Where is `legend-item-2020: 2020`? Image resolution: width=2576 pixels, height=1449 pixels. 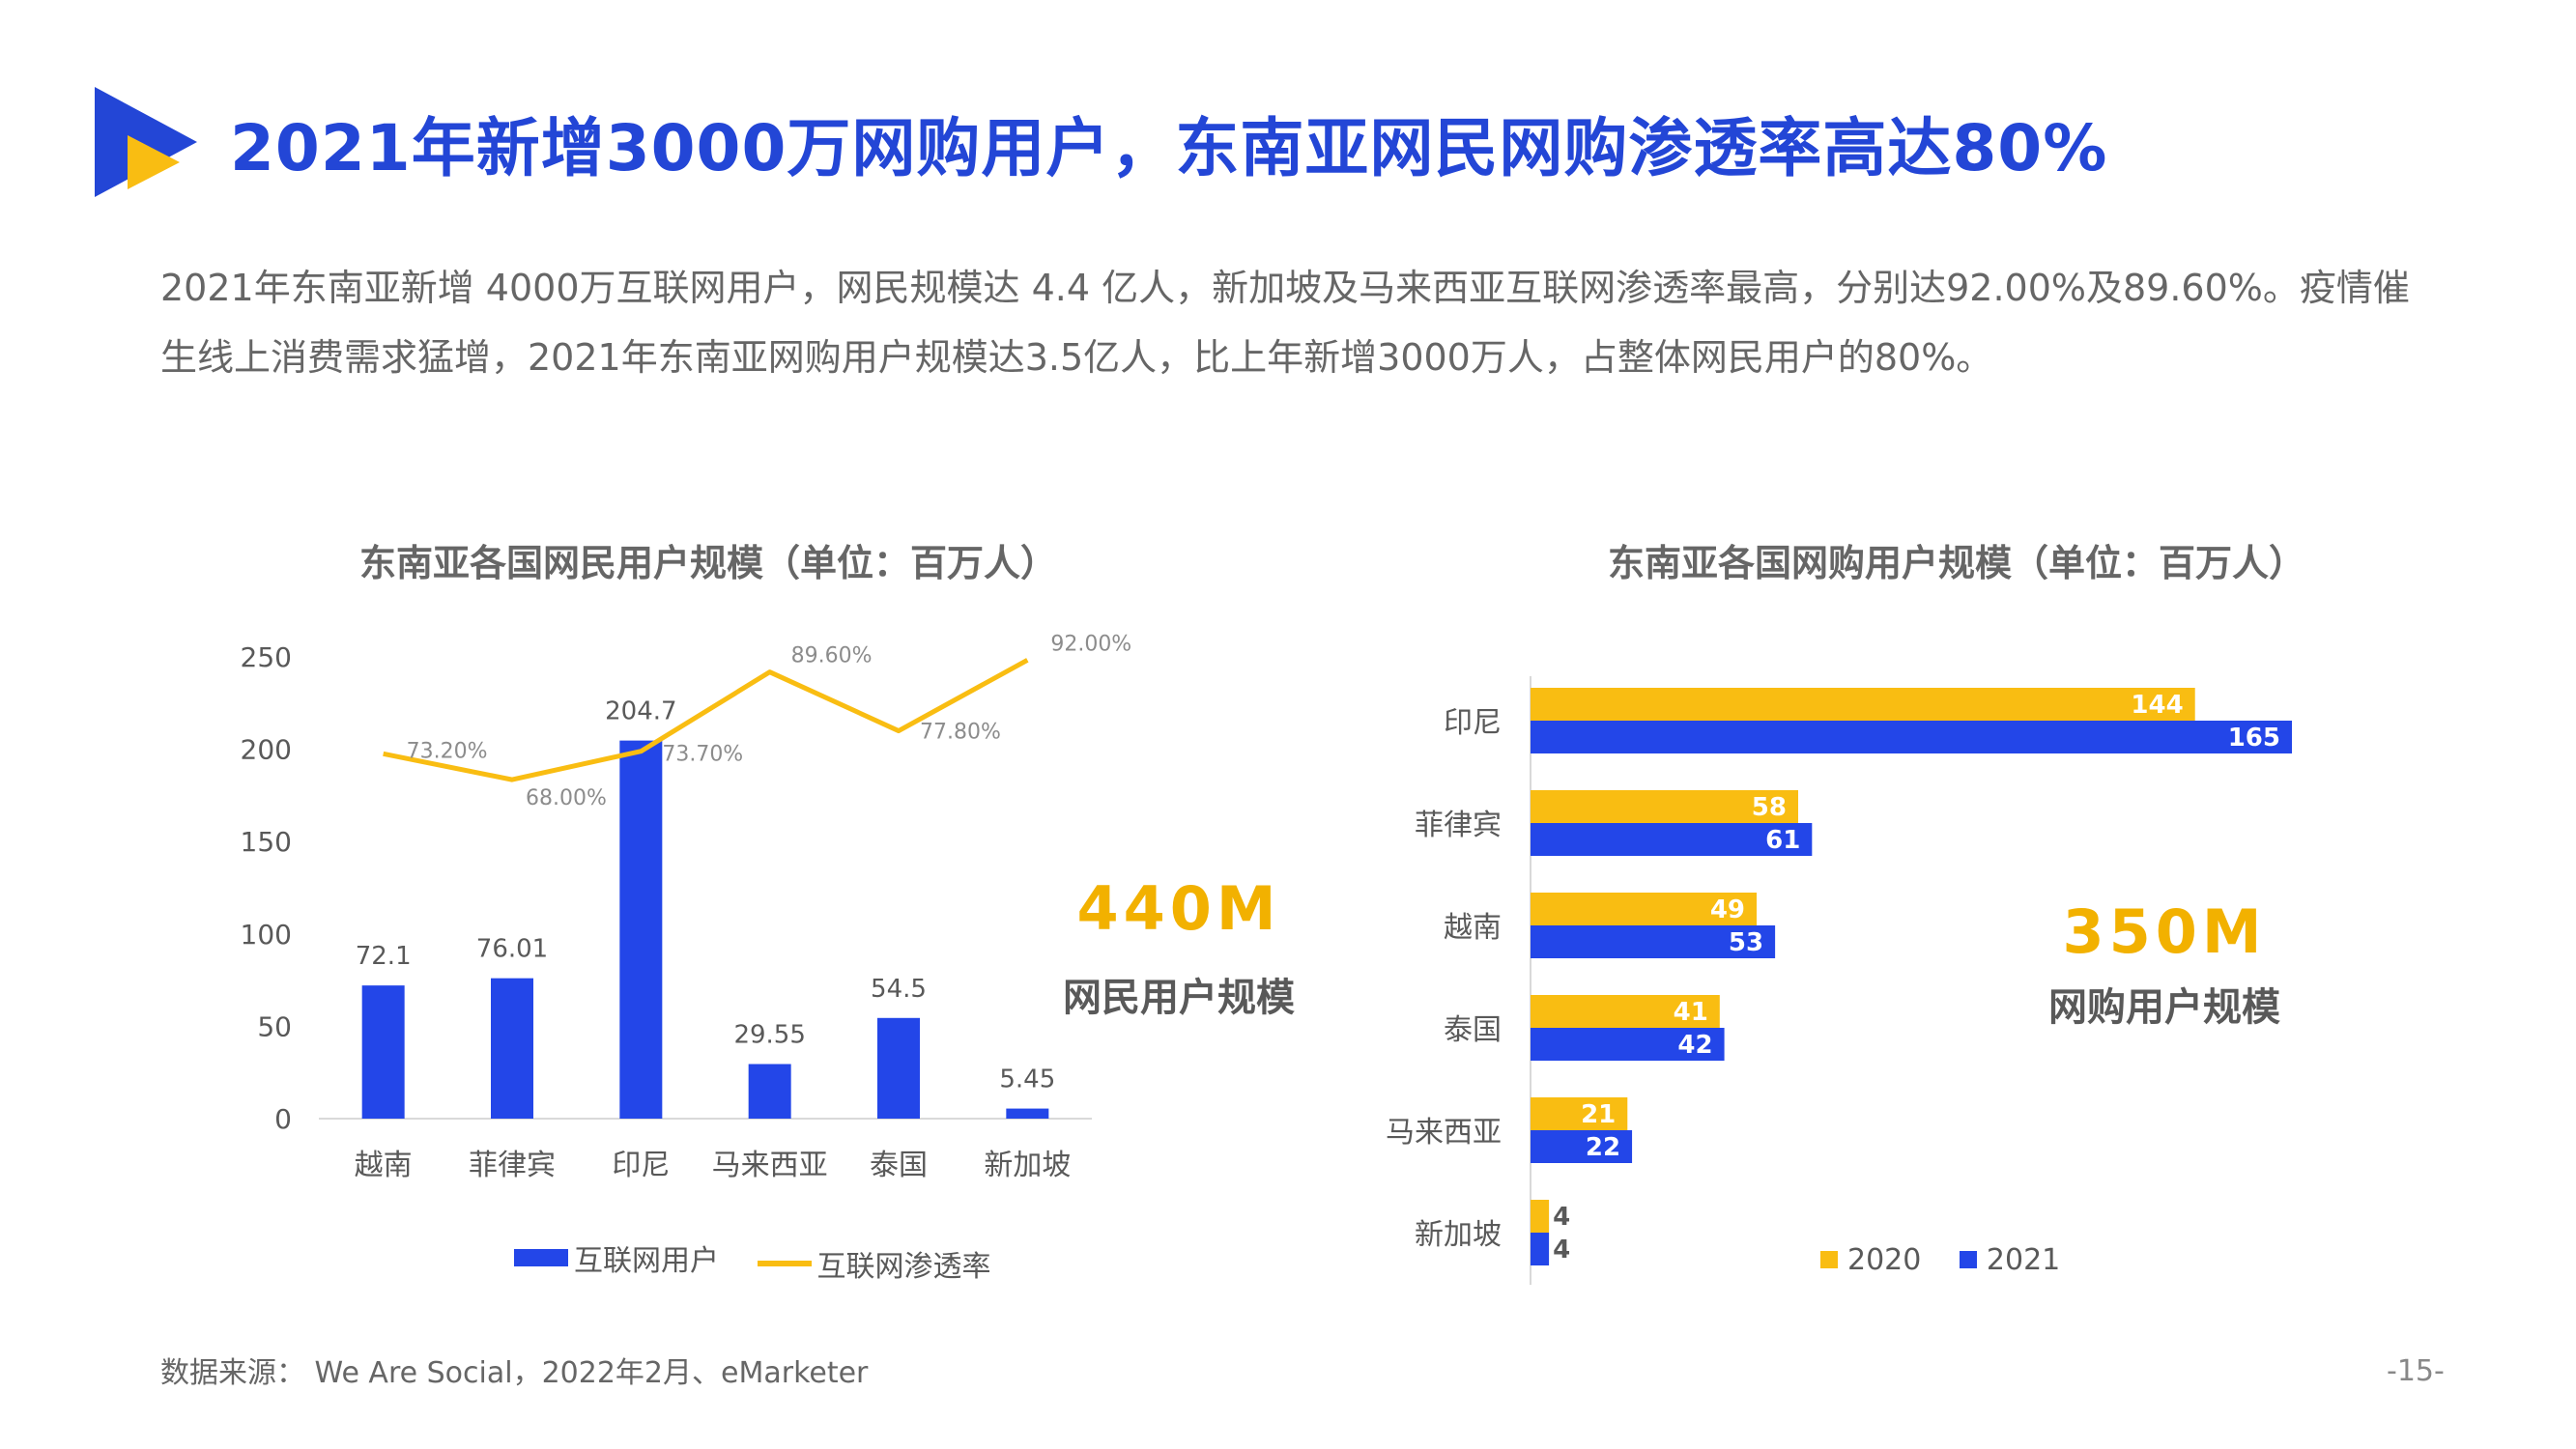 legend-item-2020: 2020 is located at coordinates (1871, 1260).